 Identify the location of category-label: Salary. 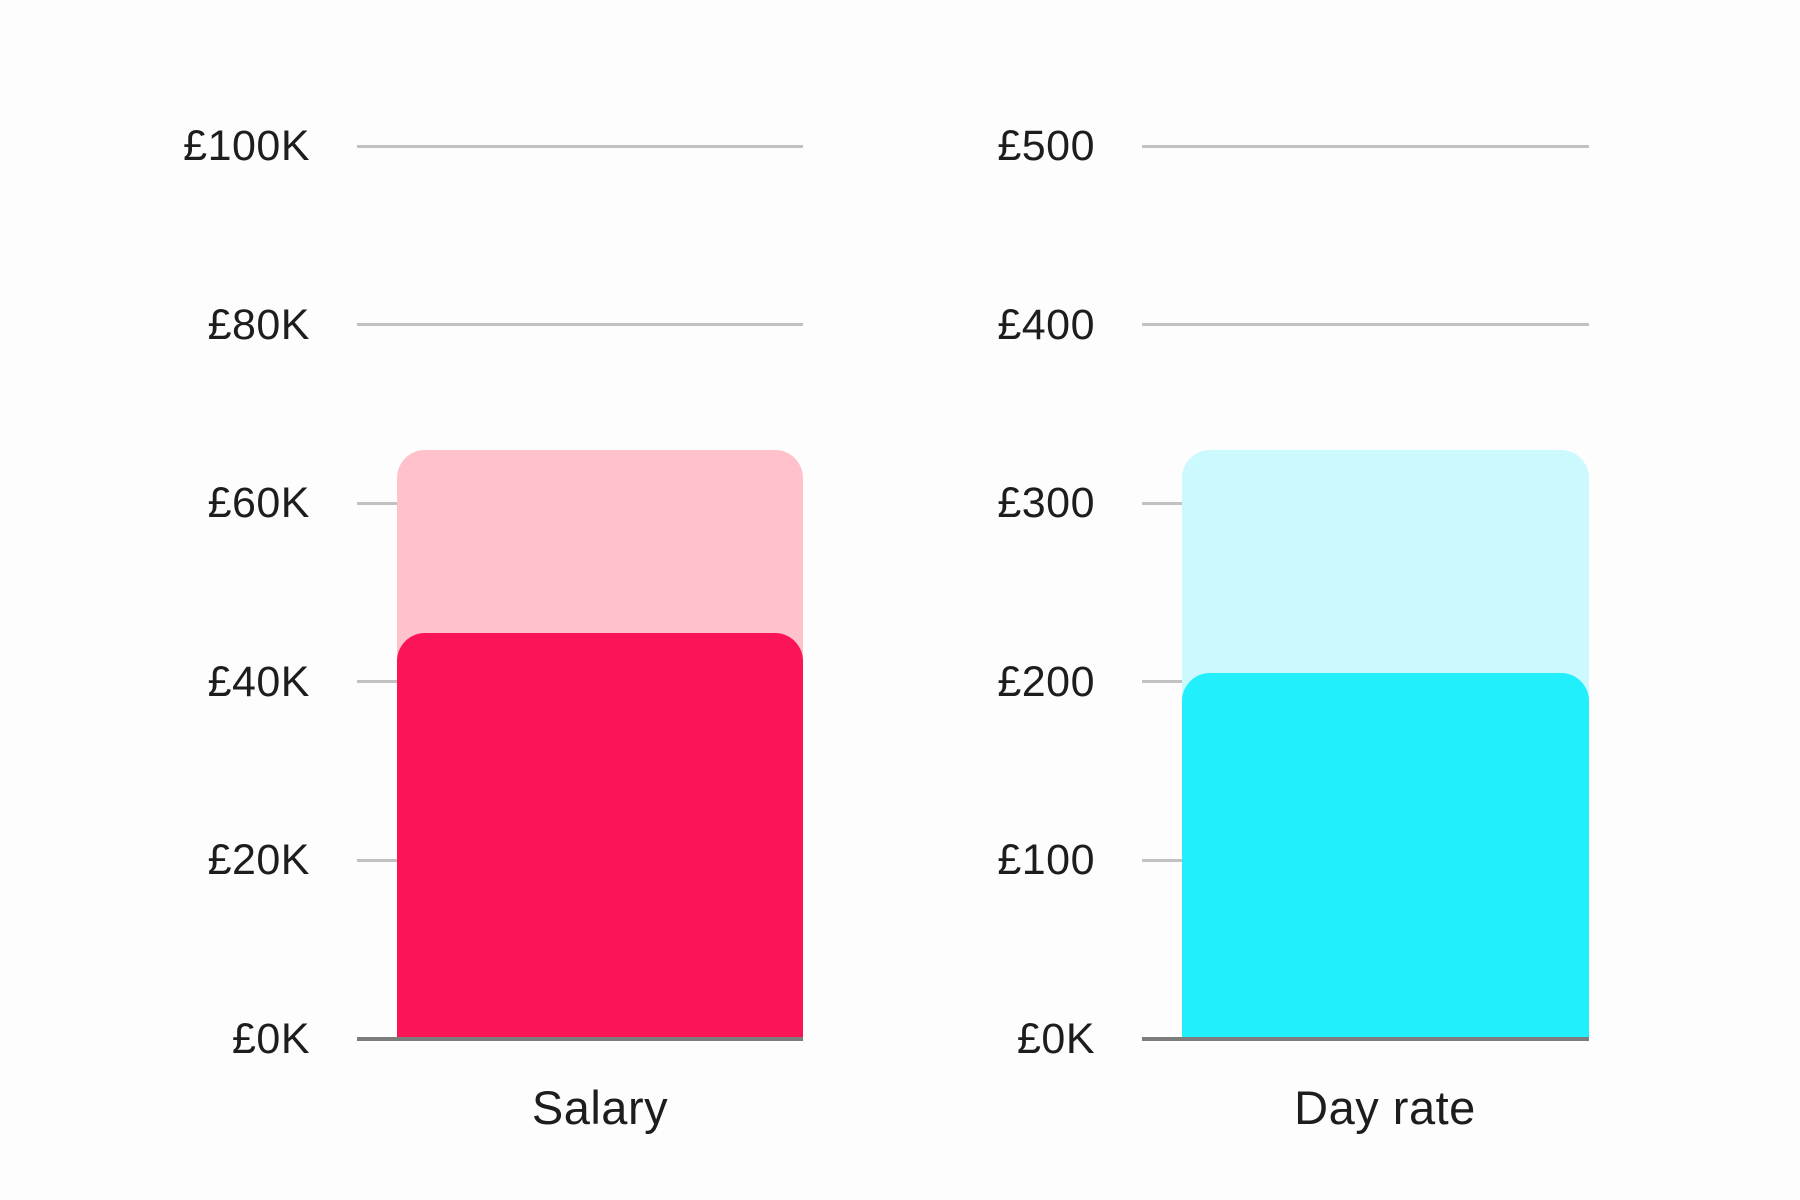
(600, 1107).